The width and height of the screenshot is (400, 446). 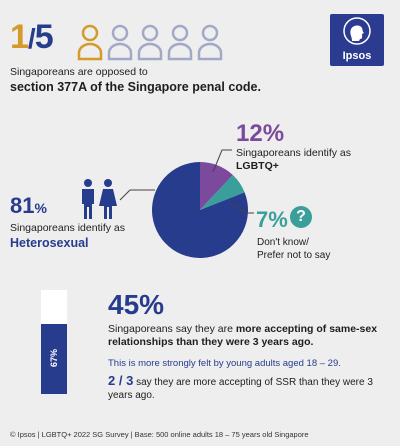 I want to click on fraction-headline: 1/5, so click(x=32, y=37).